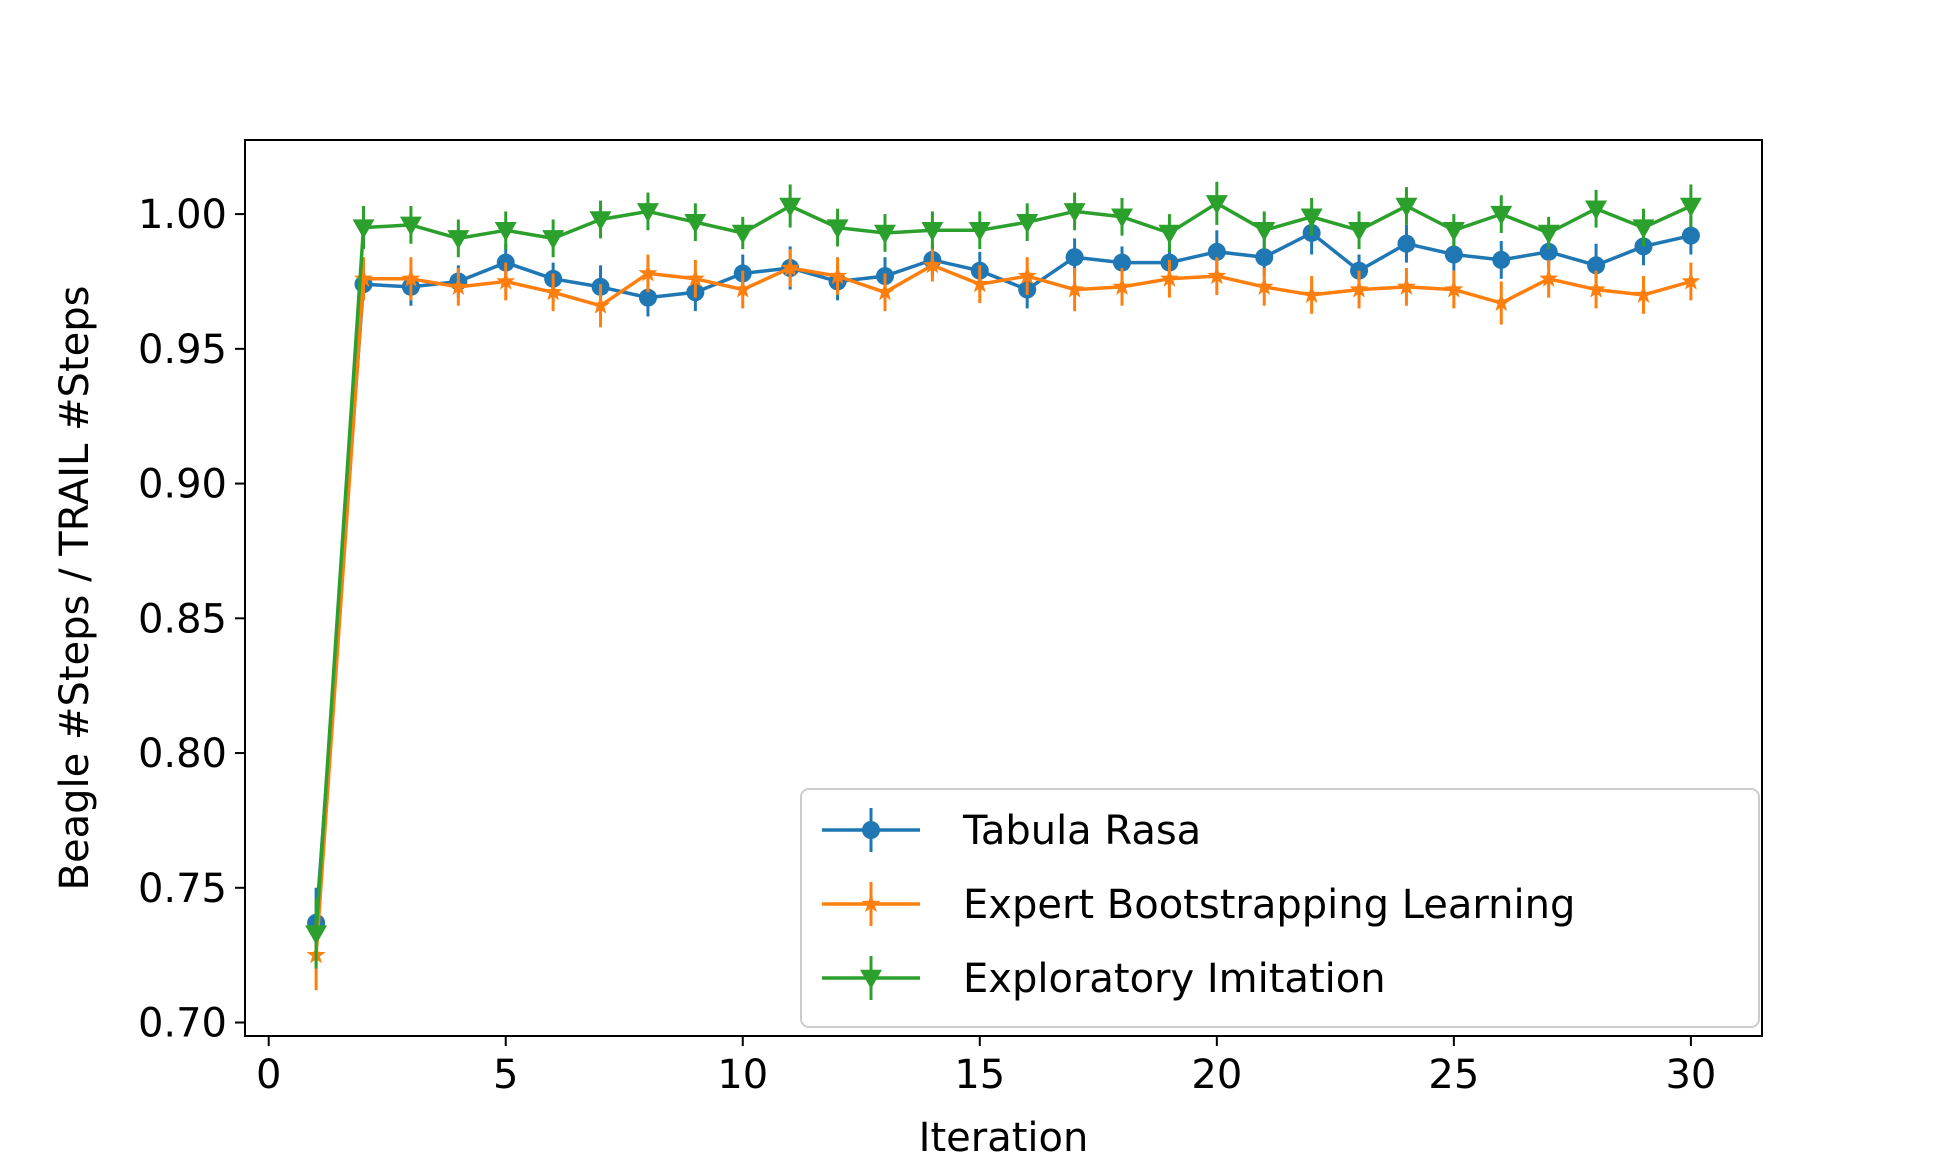 The width and height of the screenshot is (1960, 1166). Describe the element at coordinates (182, 754) in the screenshot. I see `y-tick-label: 0.80` at that location.